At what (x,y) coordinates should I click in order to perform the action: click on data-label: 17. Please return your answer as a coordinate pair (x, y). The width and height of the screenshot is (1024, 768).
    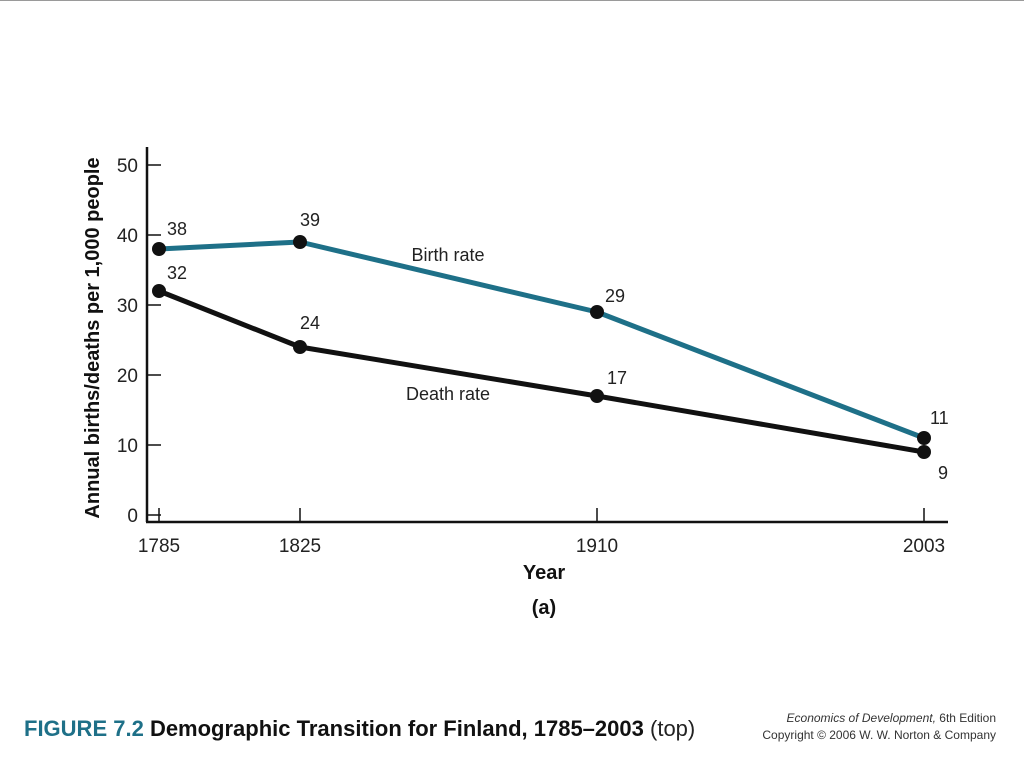
    Looking at the image, I should click on (617, 378).